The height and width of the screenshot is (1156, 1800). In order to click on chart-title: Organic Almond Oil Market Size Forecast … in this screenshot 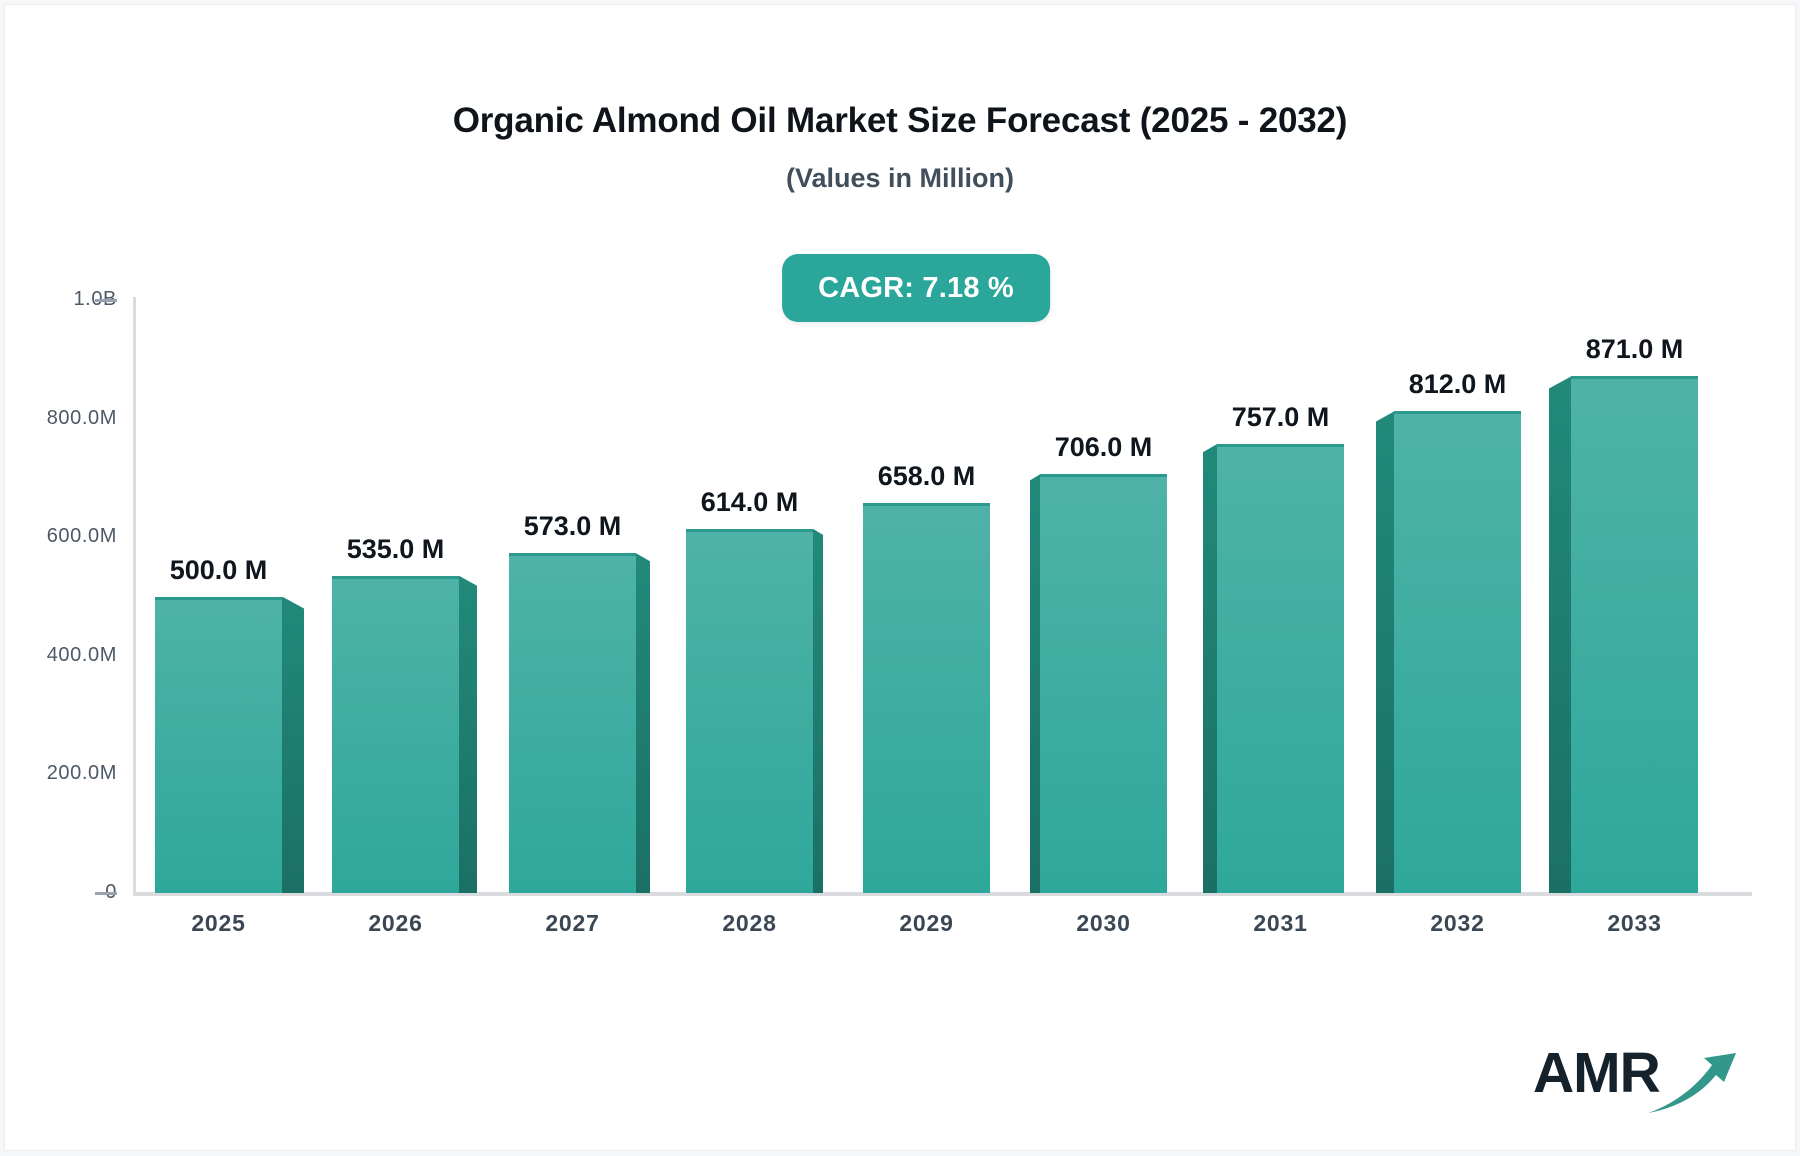, I will do `click(900, 120)`.